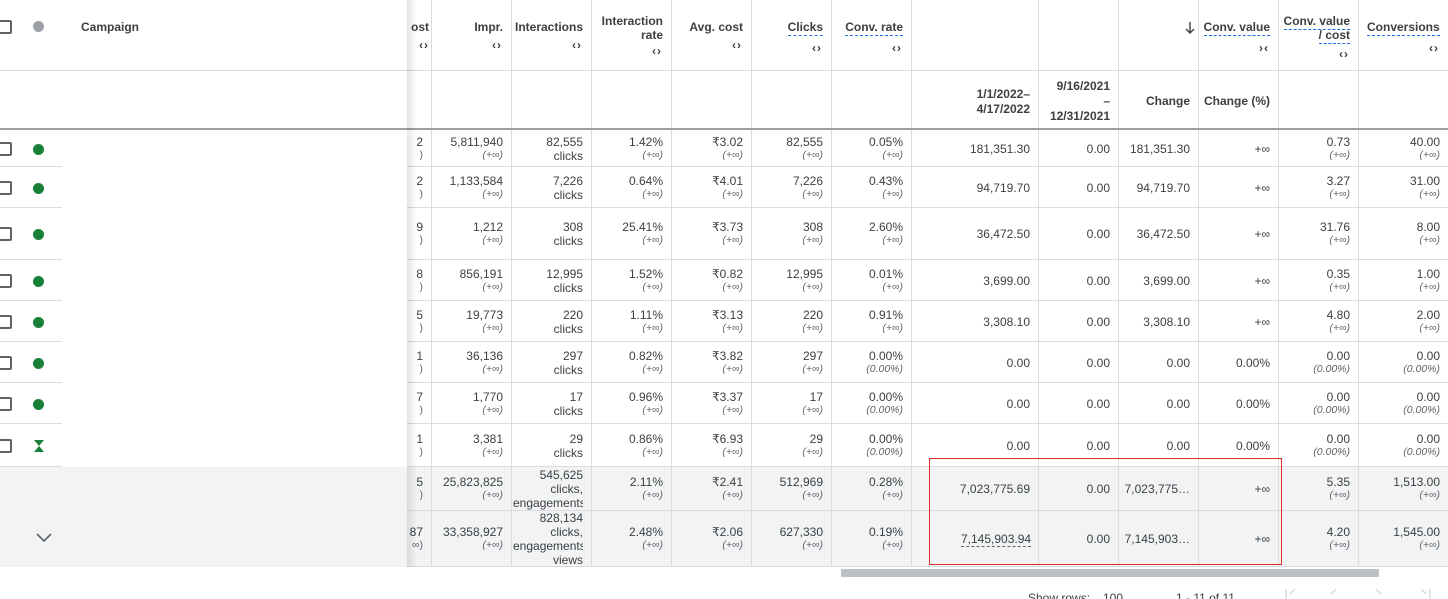  What do you see at coordinates (867, 445) in the screenshot?
I see `cell-crate: 0.00% (0.00%)` at bounding box center [867, 445].